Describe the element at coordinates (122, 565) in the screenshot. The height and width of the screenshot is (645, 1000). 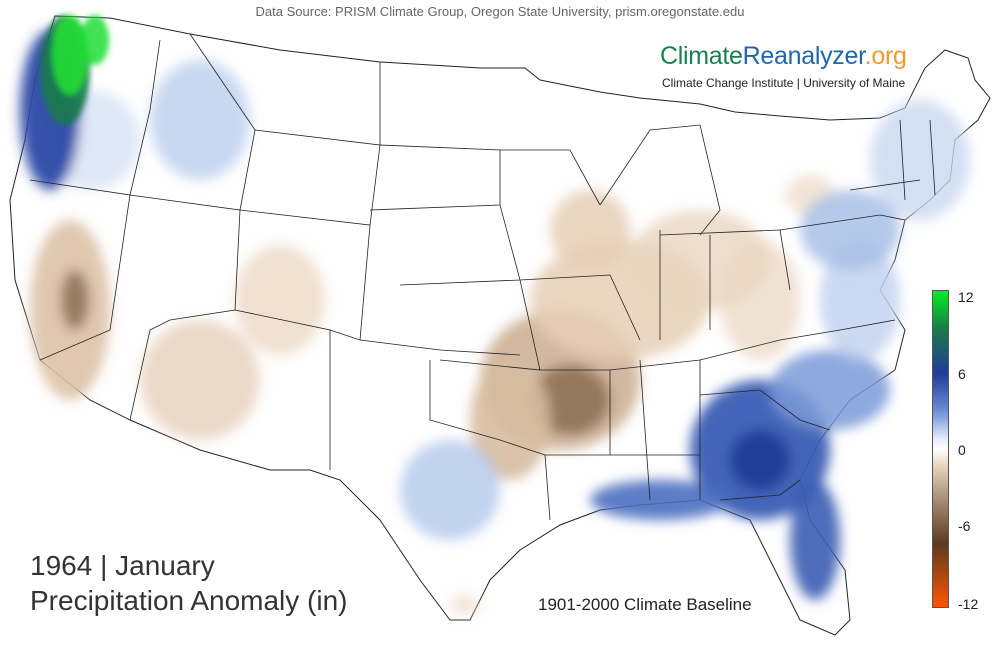
I see `map-title-line1: 1964 | January` at that location.